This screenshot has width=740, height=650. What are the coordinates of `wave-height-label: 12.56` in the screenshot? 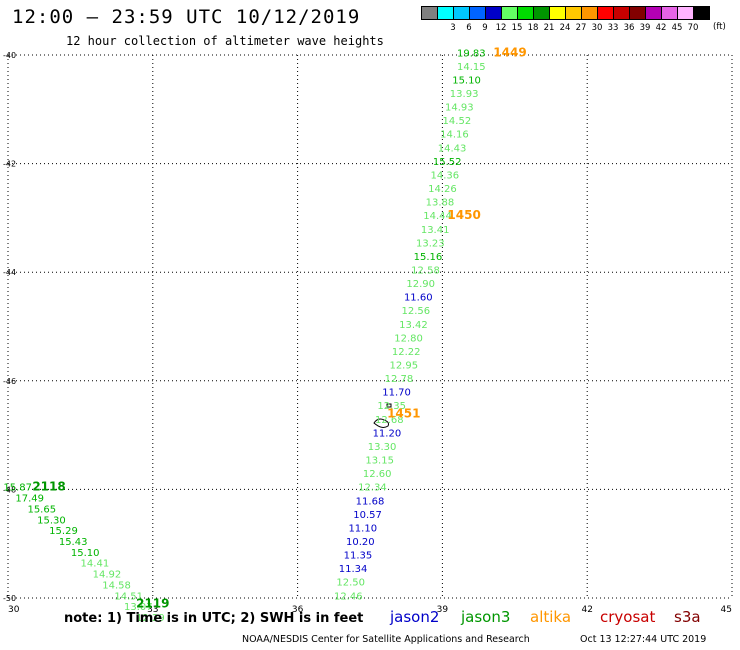 It's located at (416, 311).